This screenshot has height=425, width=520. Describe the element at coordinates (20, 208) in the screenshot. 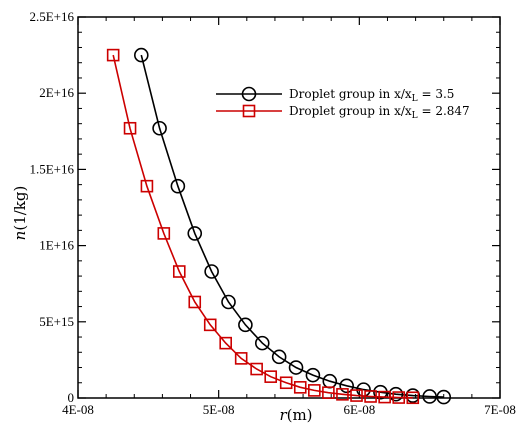

I see `y-axis-unit: (1/kg)` at that location.